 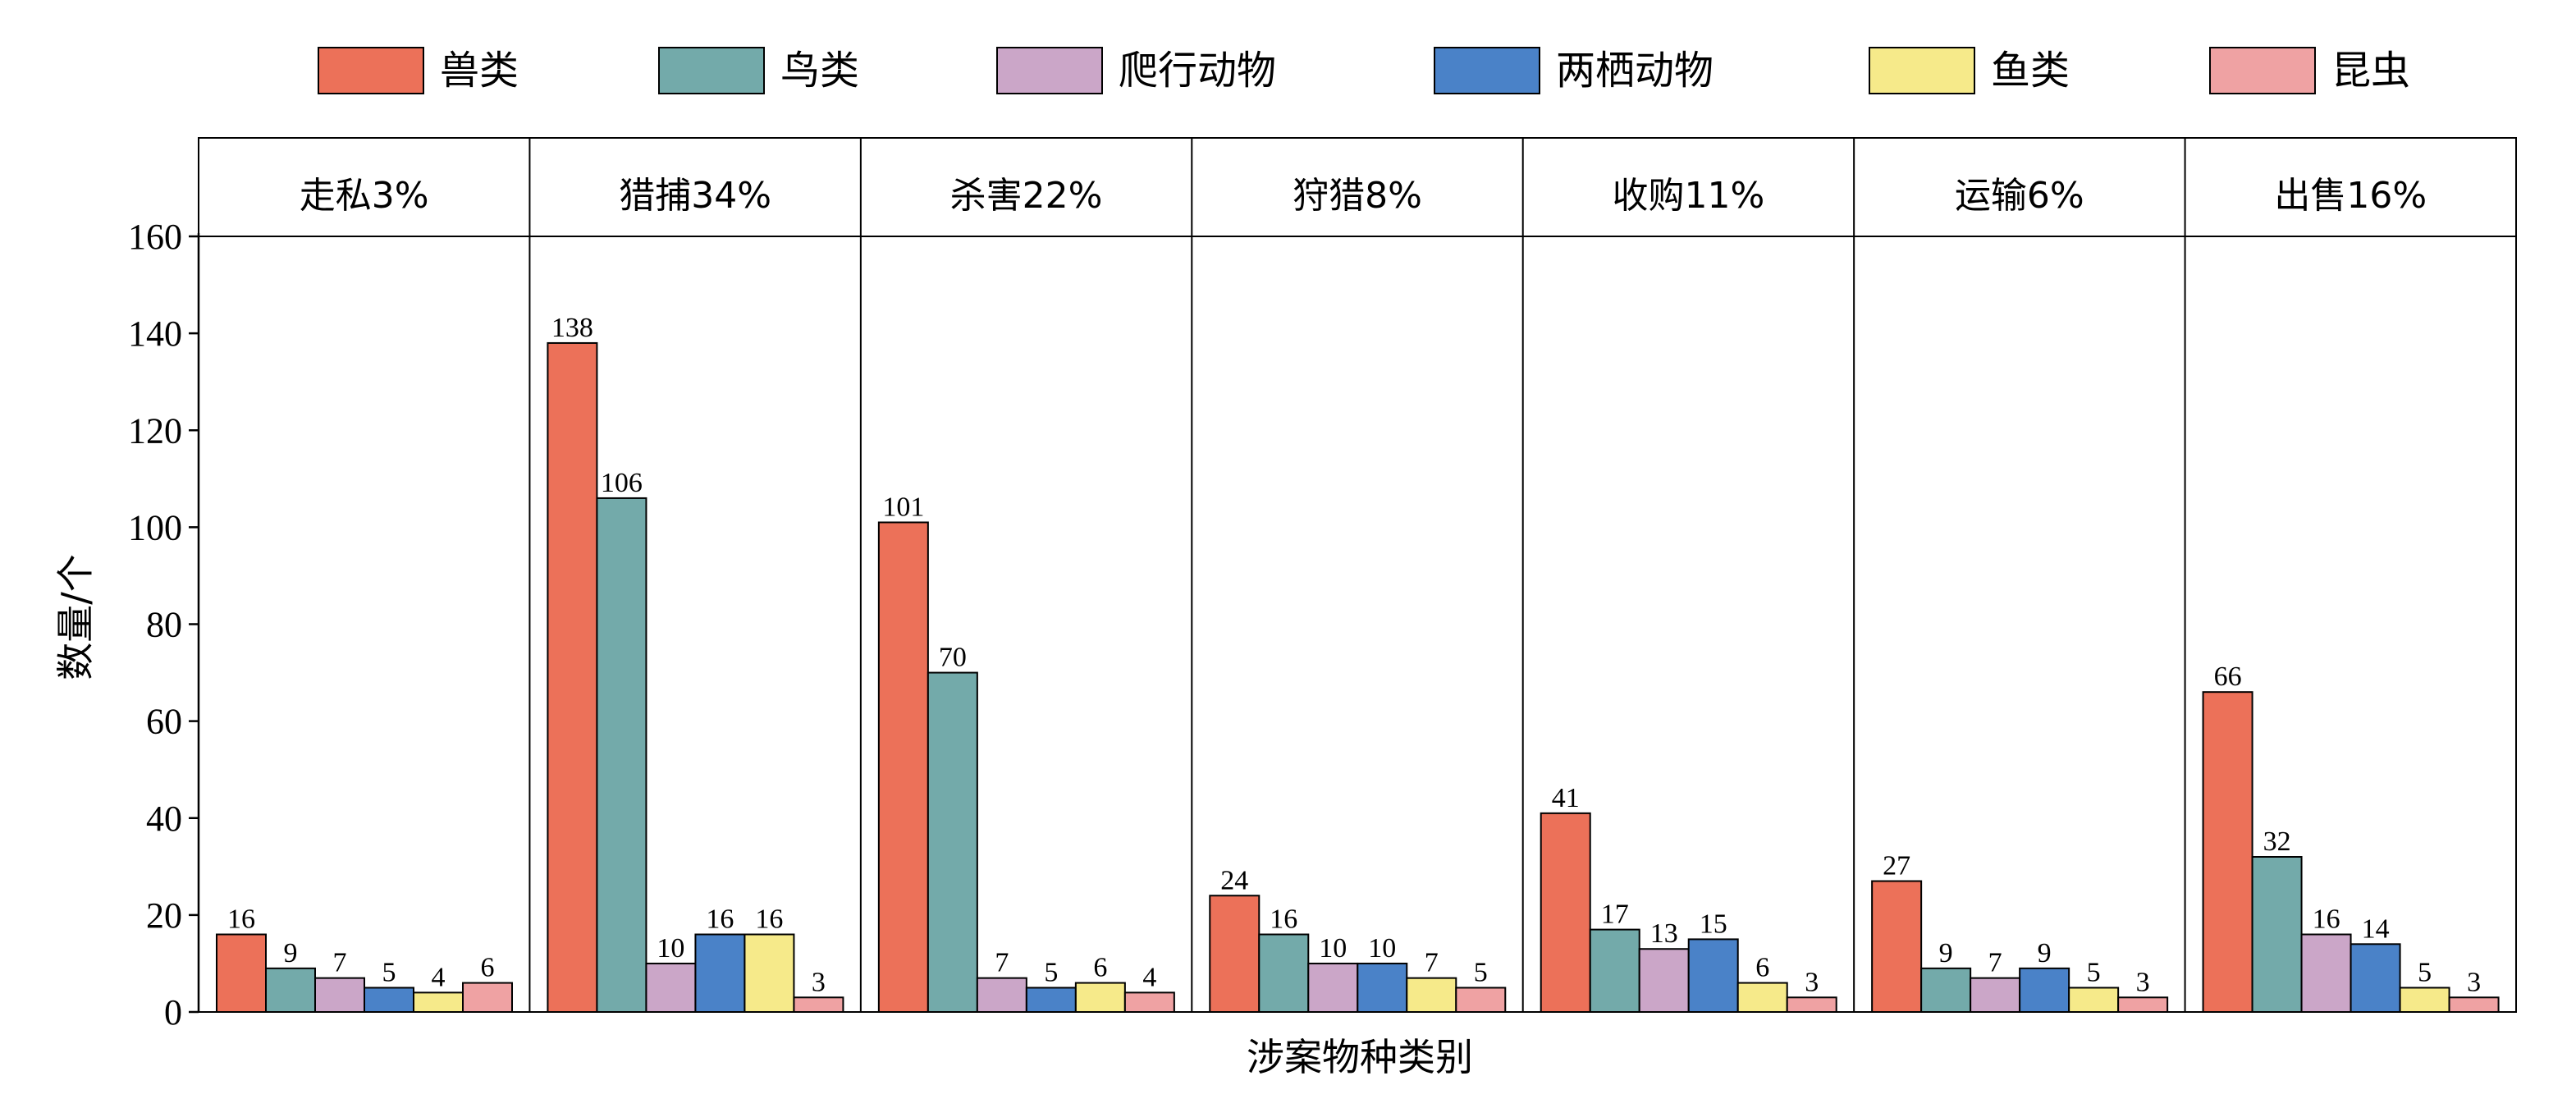 I want to click on y-tick-label: 160, so click(x=155, y=237).